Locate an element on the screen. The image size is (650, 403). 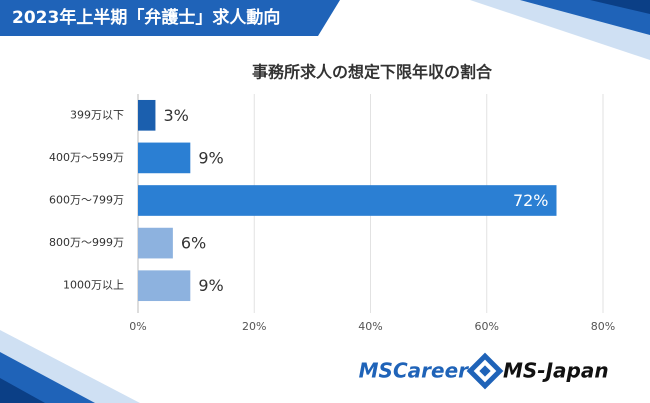
data-label: 6% is located at coordinates (193, 243).